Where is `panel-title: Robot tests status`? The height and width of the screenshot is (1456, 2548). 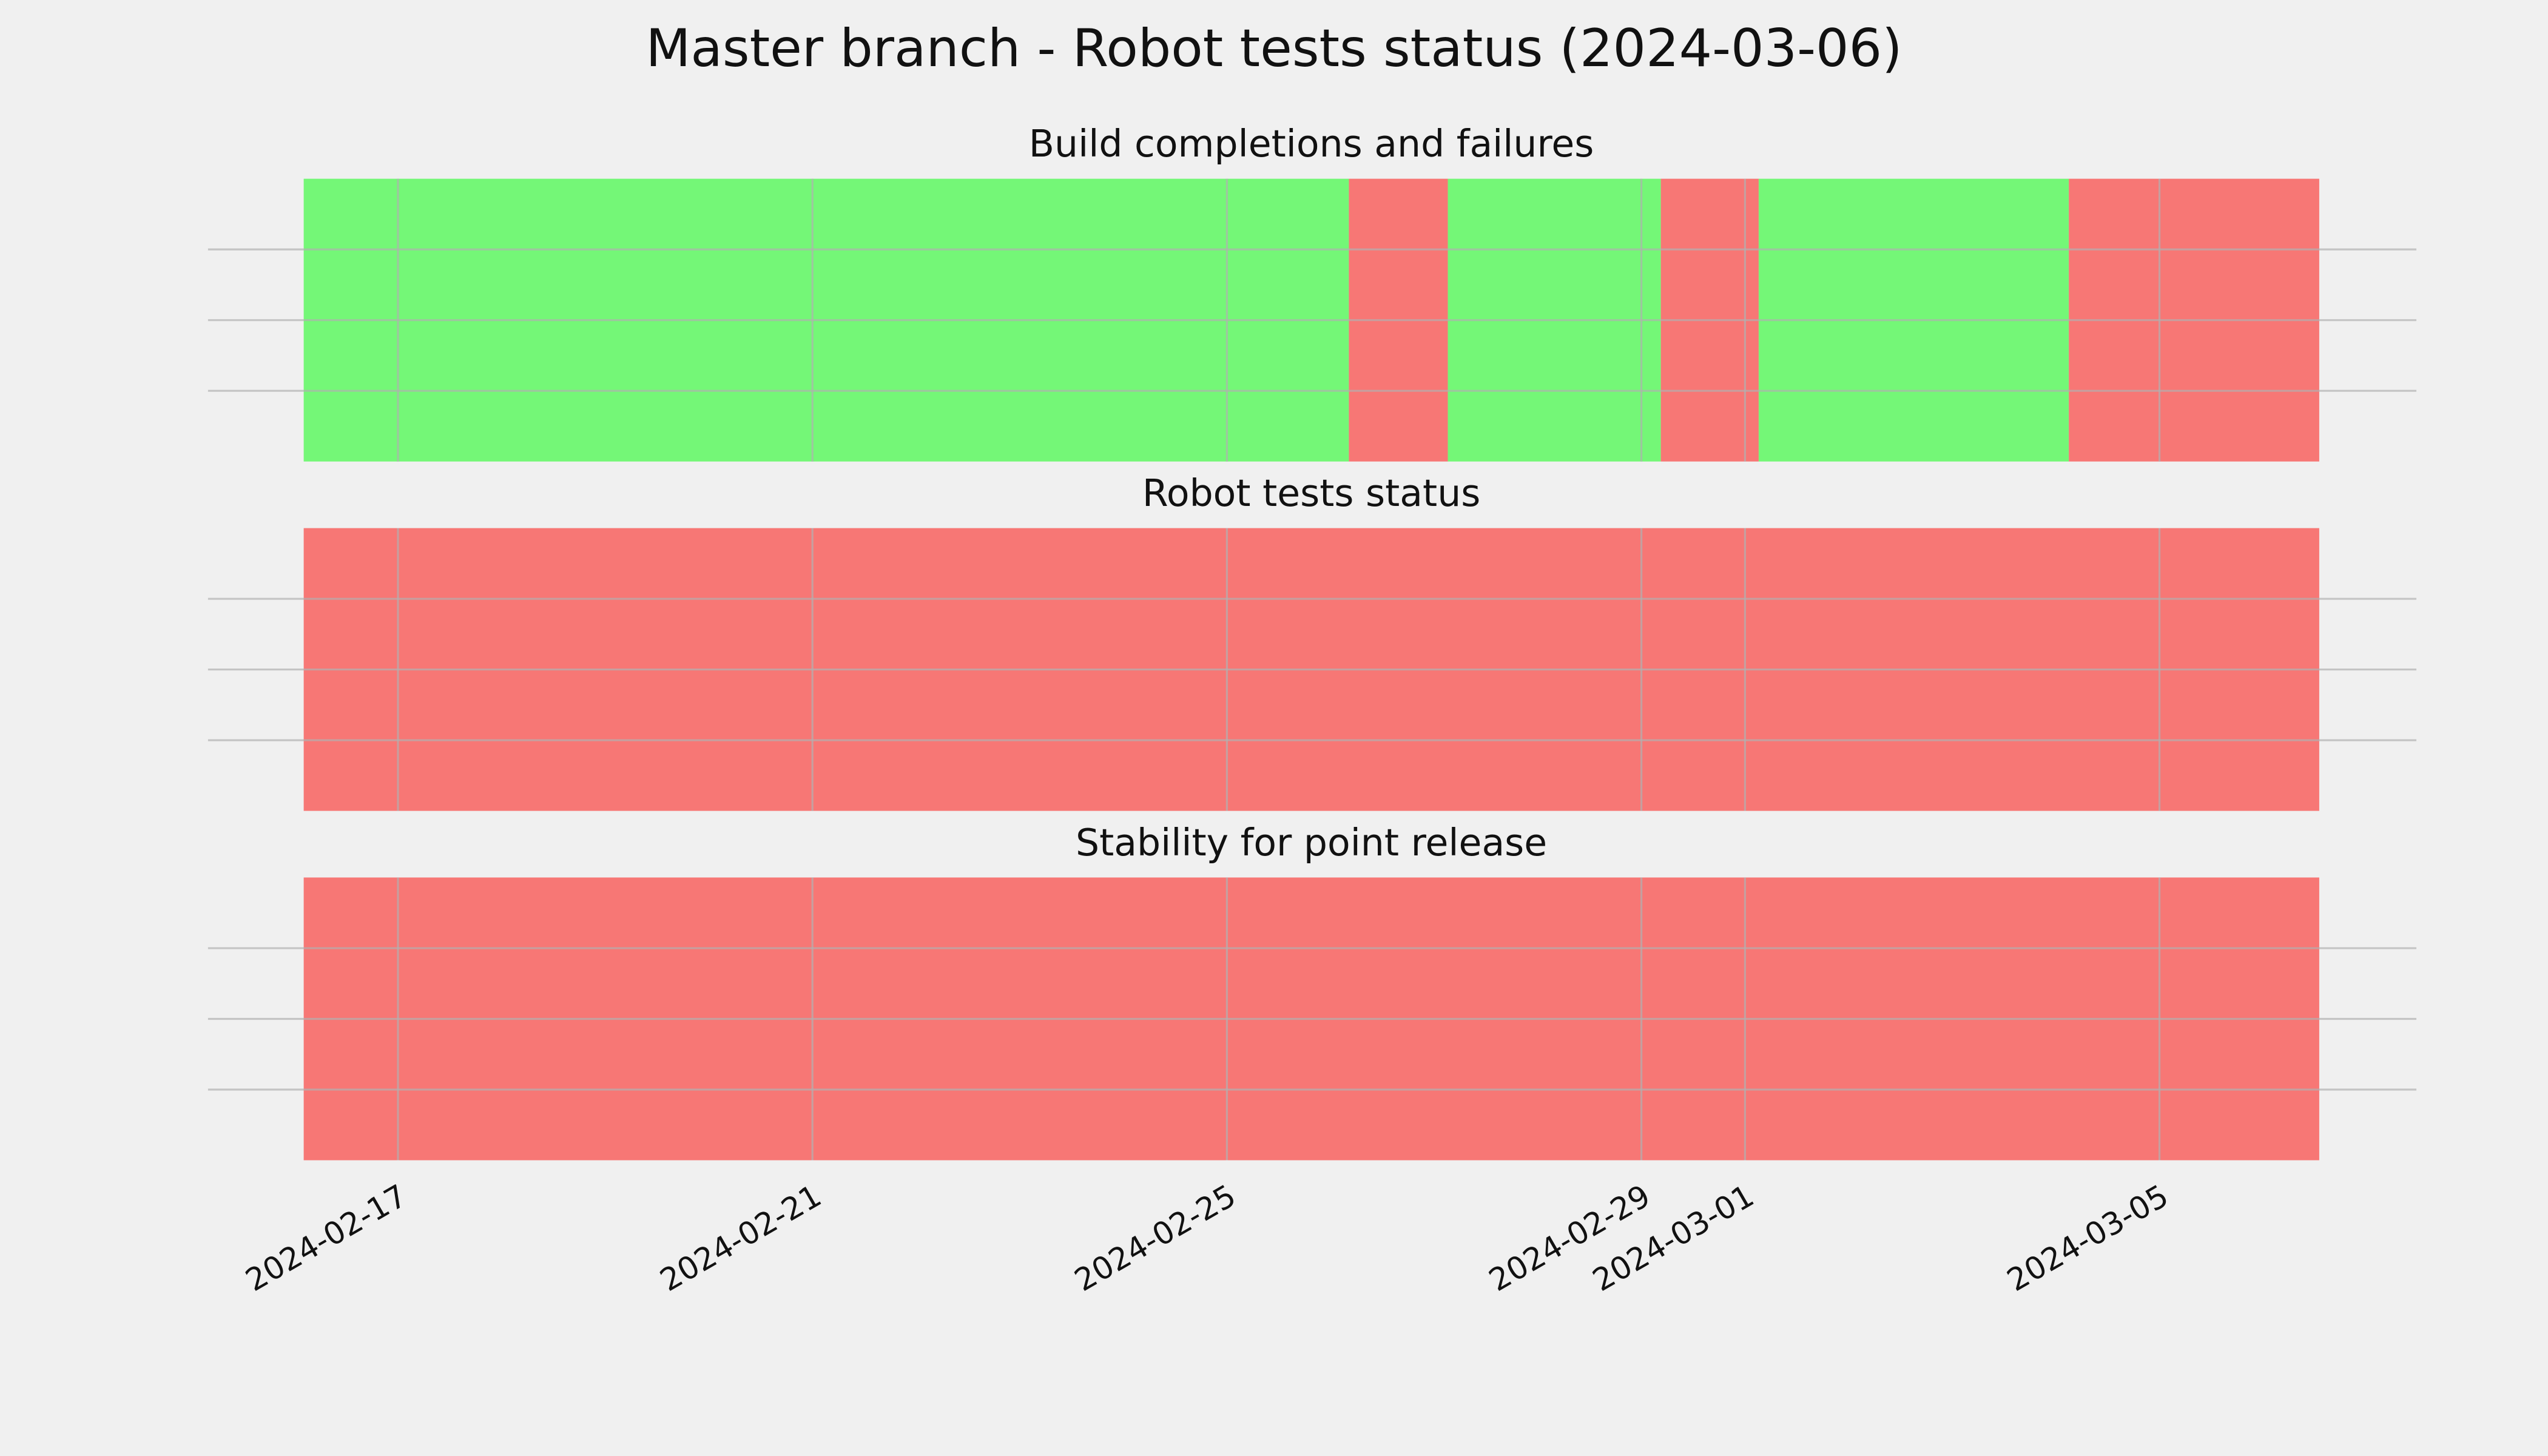
panel-title: Robot tests status is located at coordinates (1311, 493).